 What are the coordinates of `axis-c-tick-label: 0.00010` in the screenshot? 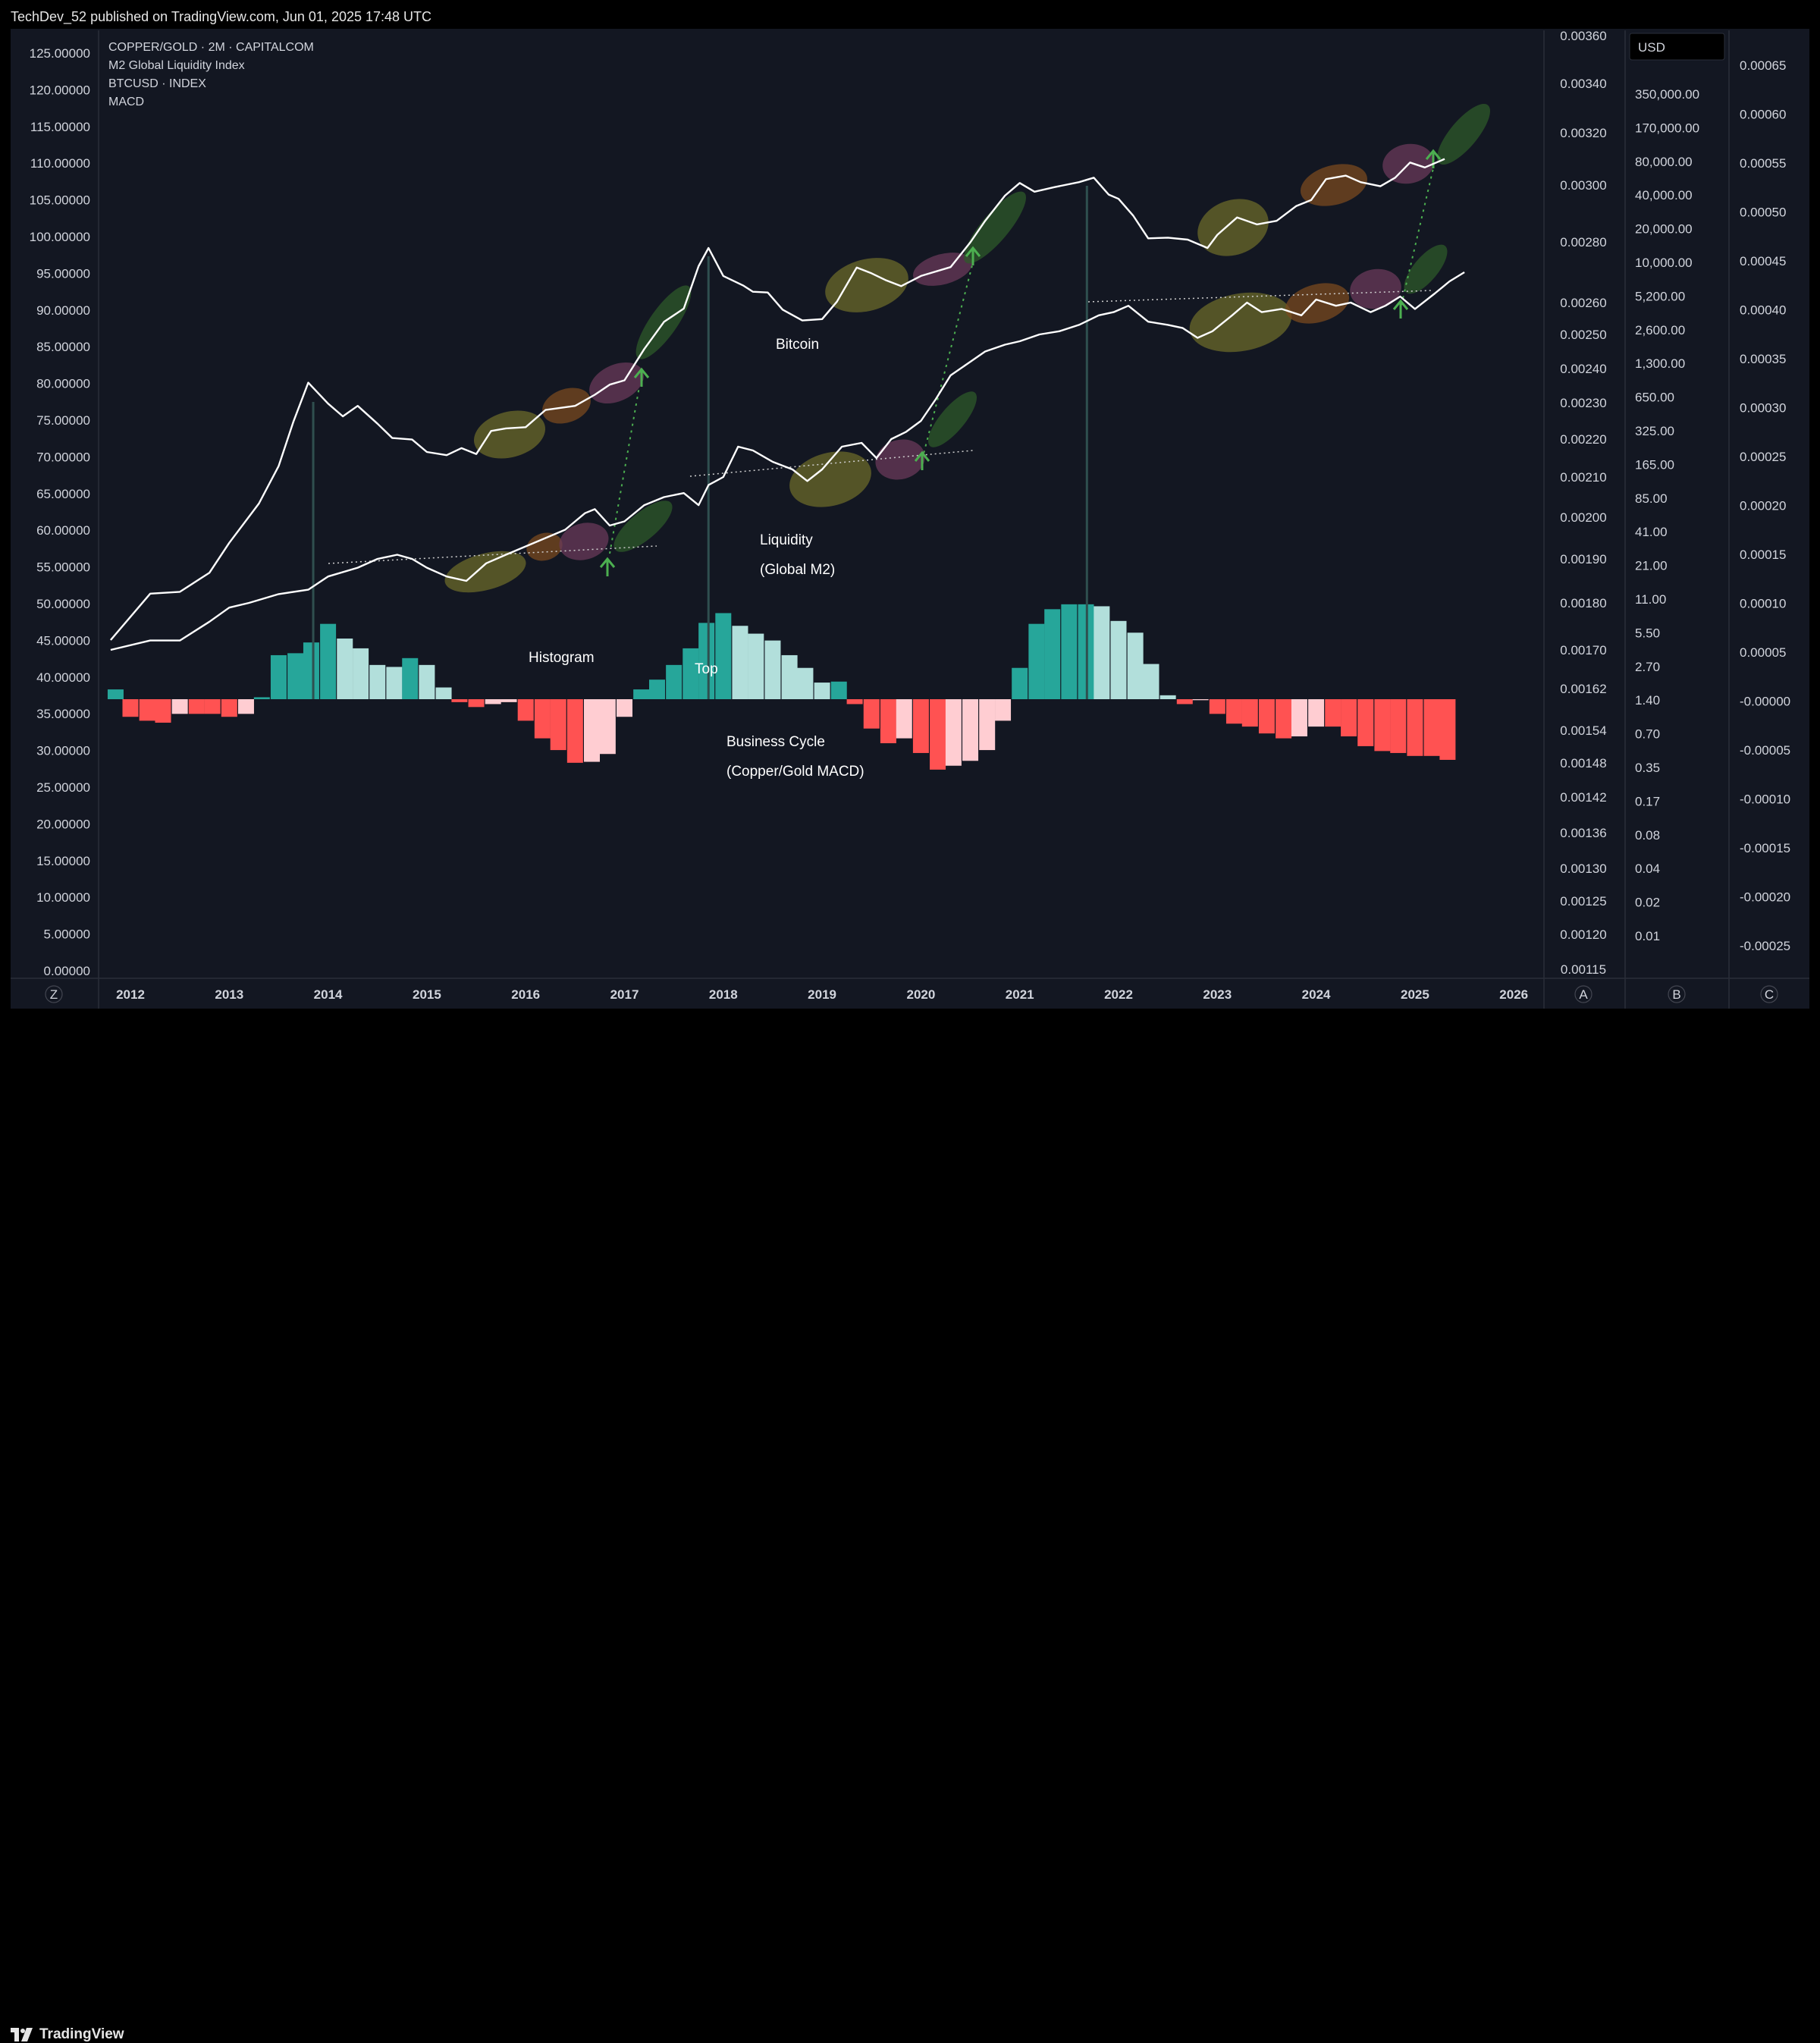 It's located at (1763, 604).